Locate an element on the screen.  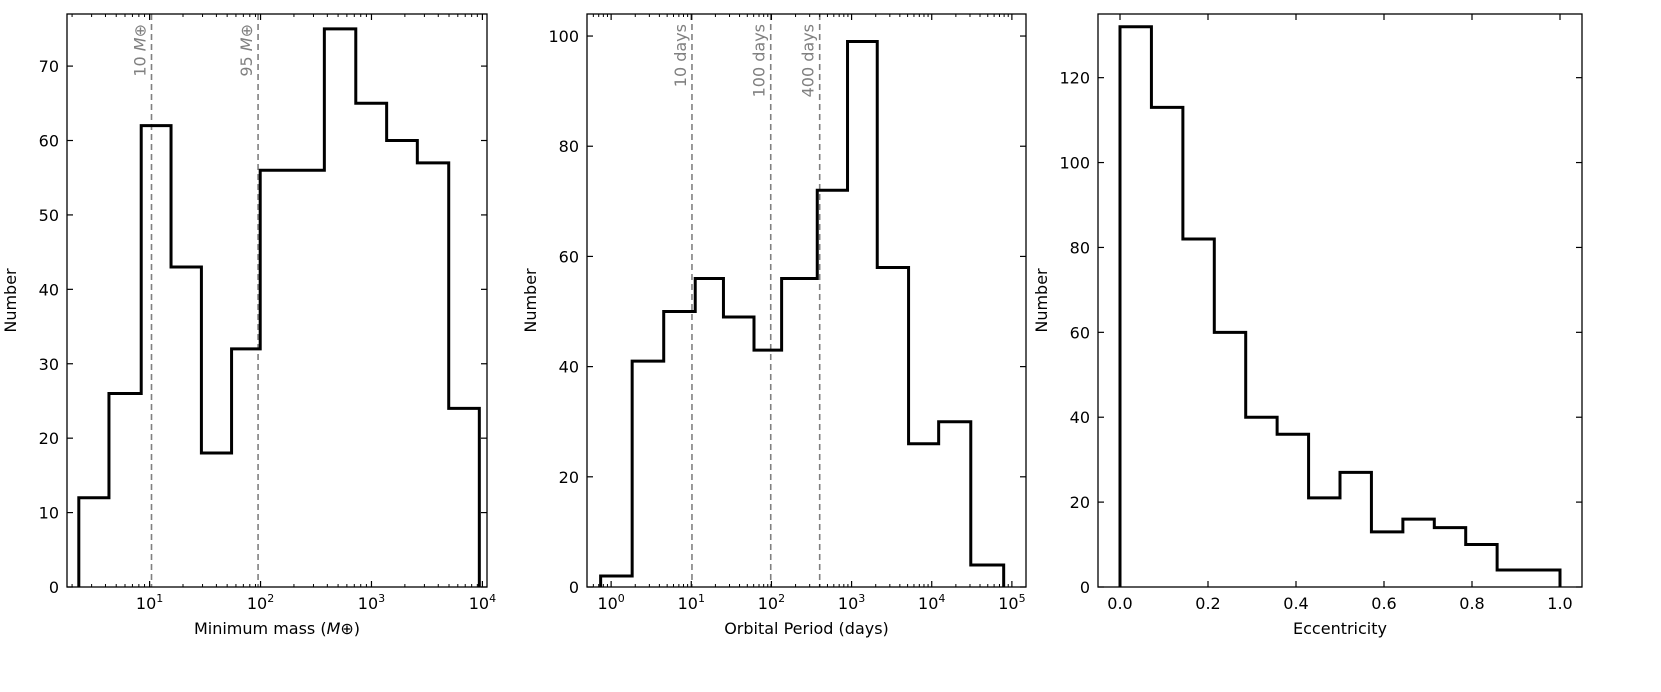
reference-line-label: 10 M⊕ is located at coordinates (140, 50).